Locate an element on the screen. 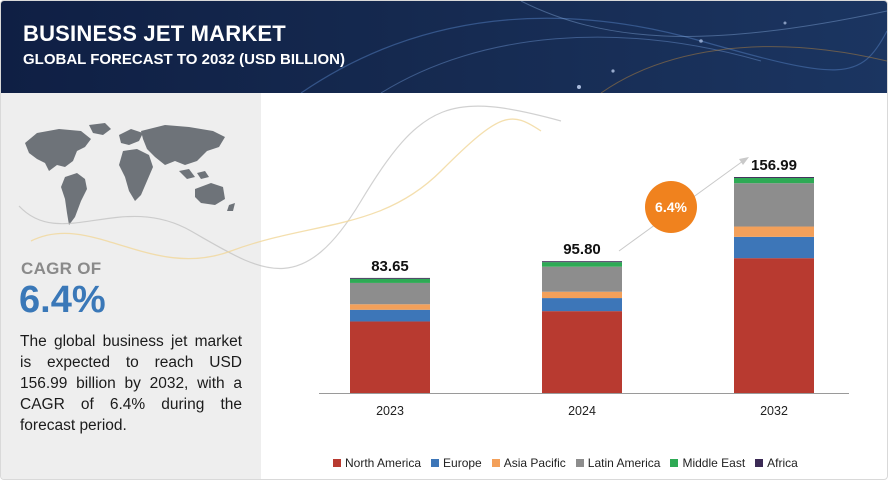 The height and width of the screenshot is (480, 888). cagr-bubble-label: 6.4% is located at coordinates (671, 207).